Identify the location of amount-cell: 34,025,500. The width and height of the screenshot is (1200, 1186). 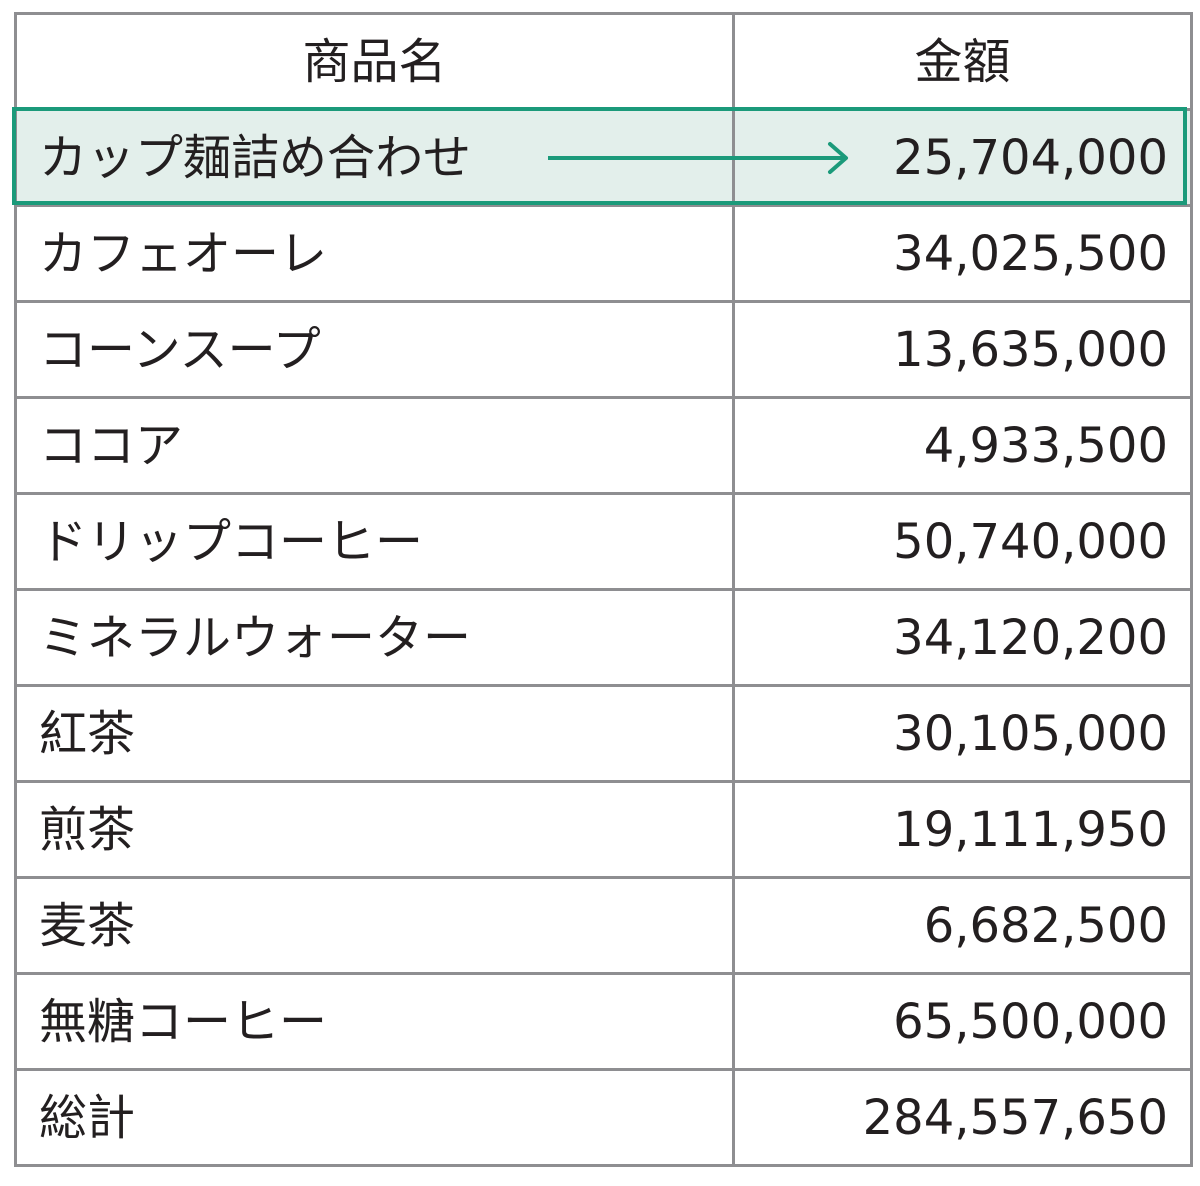
(962, 253).